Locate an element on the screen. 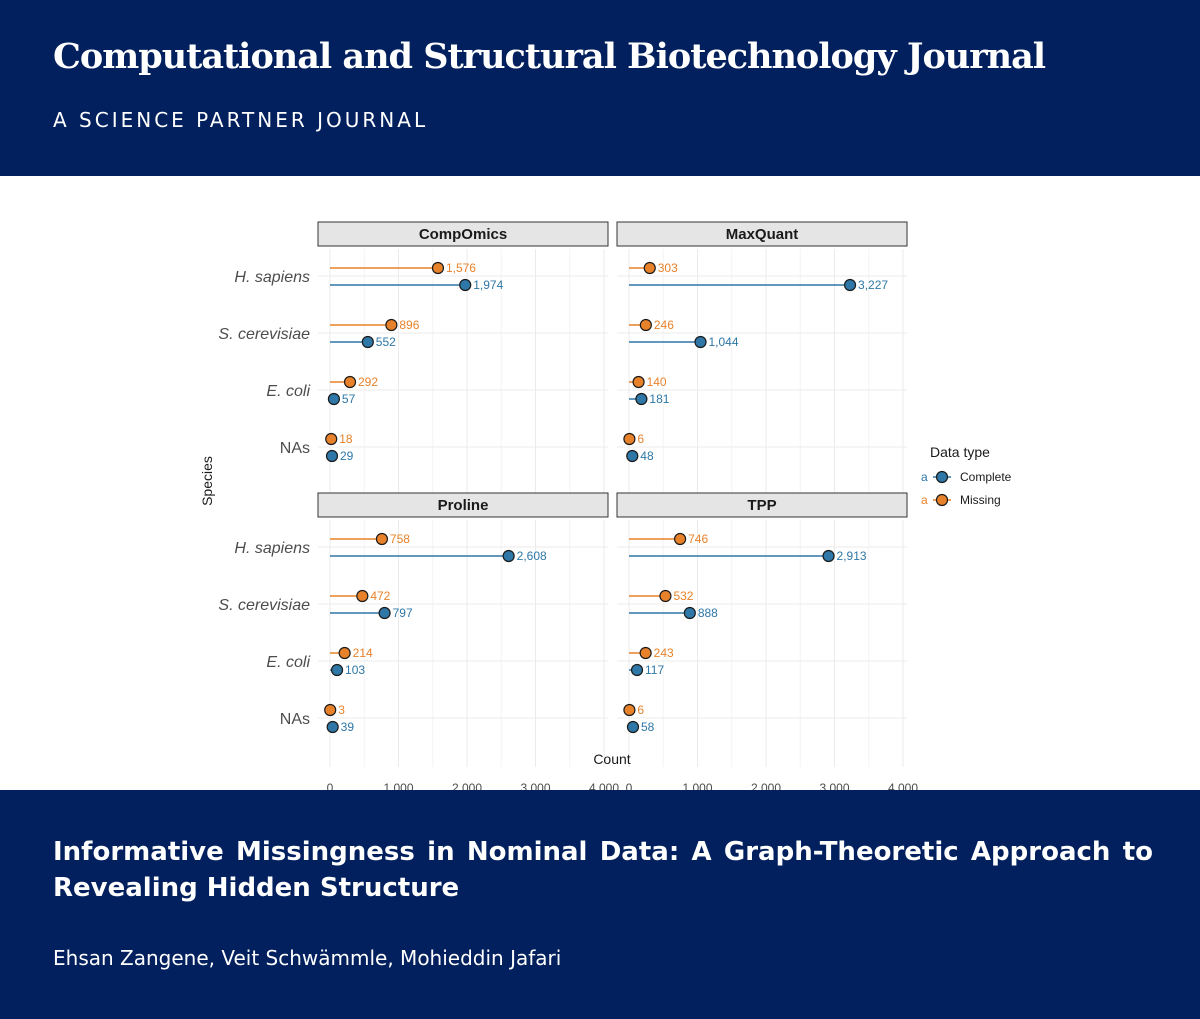 This screenshot has height=1019, width=1200. y-tick-label-s-cerevisiae-1: S. cerevisiae is located at coordinates (264, 605).